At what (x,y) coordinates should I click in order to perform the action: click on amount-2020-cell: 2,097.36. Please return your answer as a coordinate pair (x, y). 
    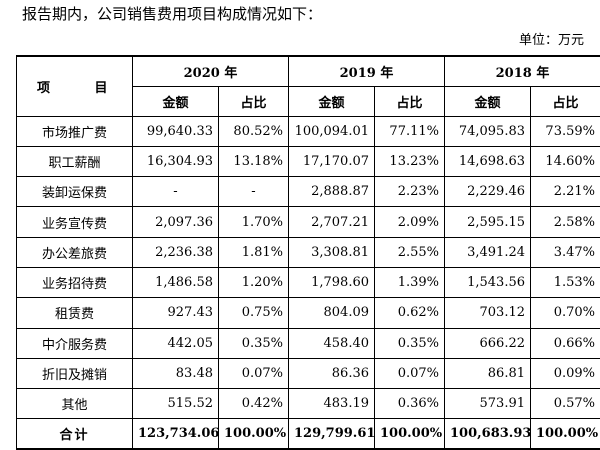
    Looking at the image, I should click on (176, 222).